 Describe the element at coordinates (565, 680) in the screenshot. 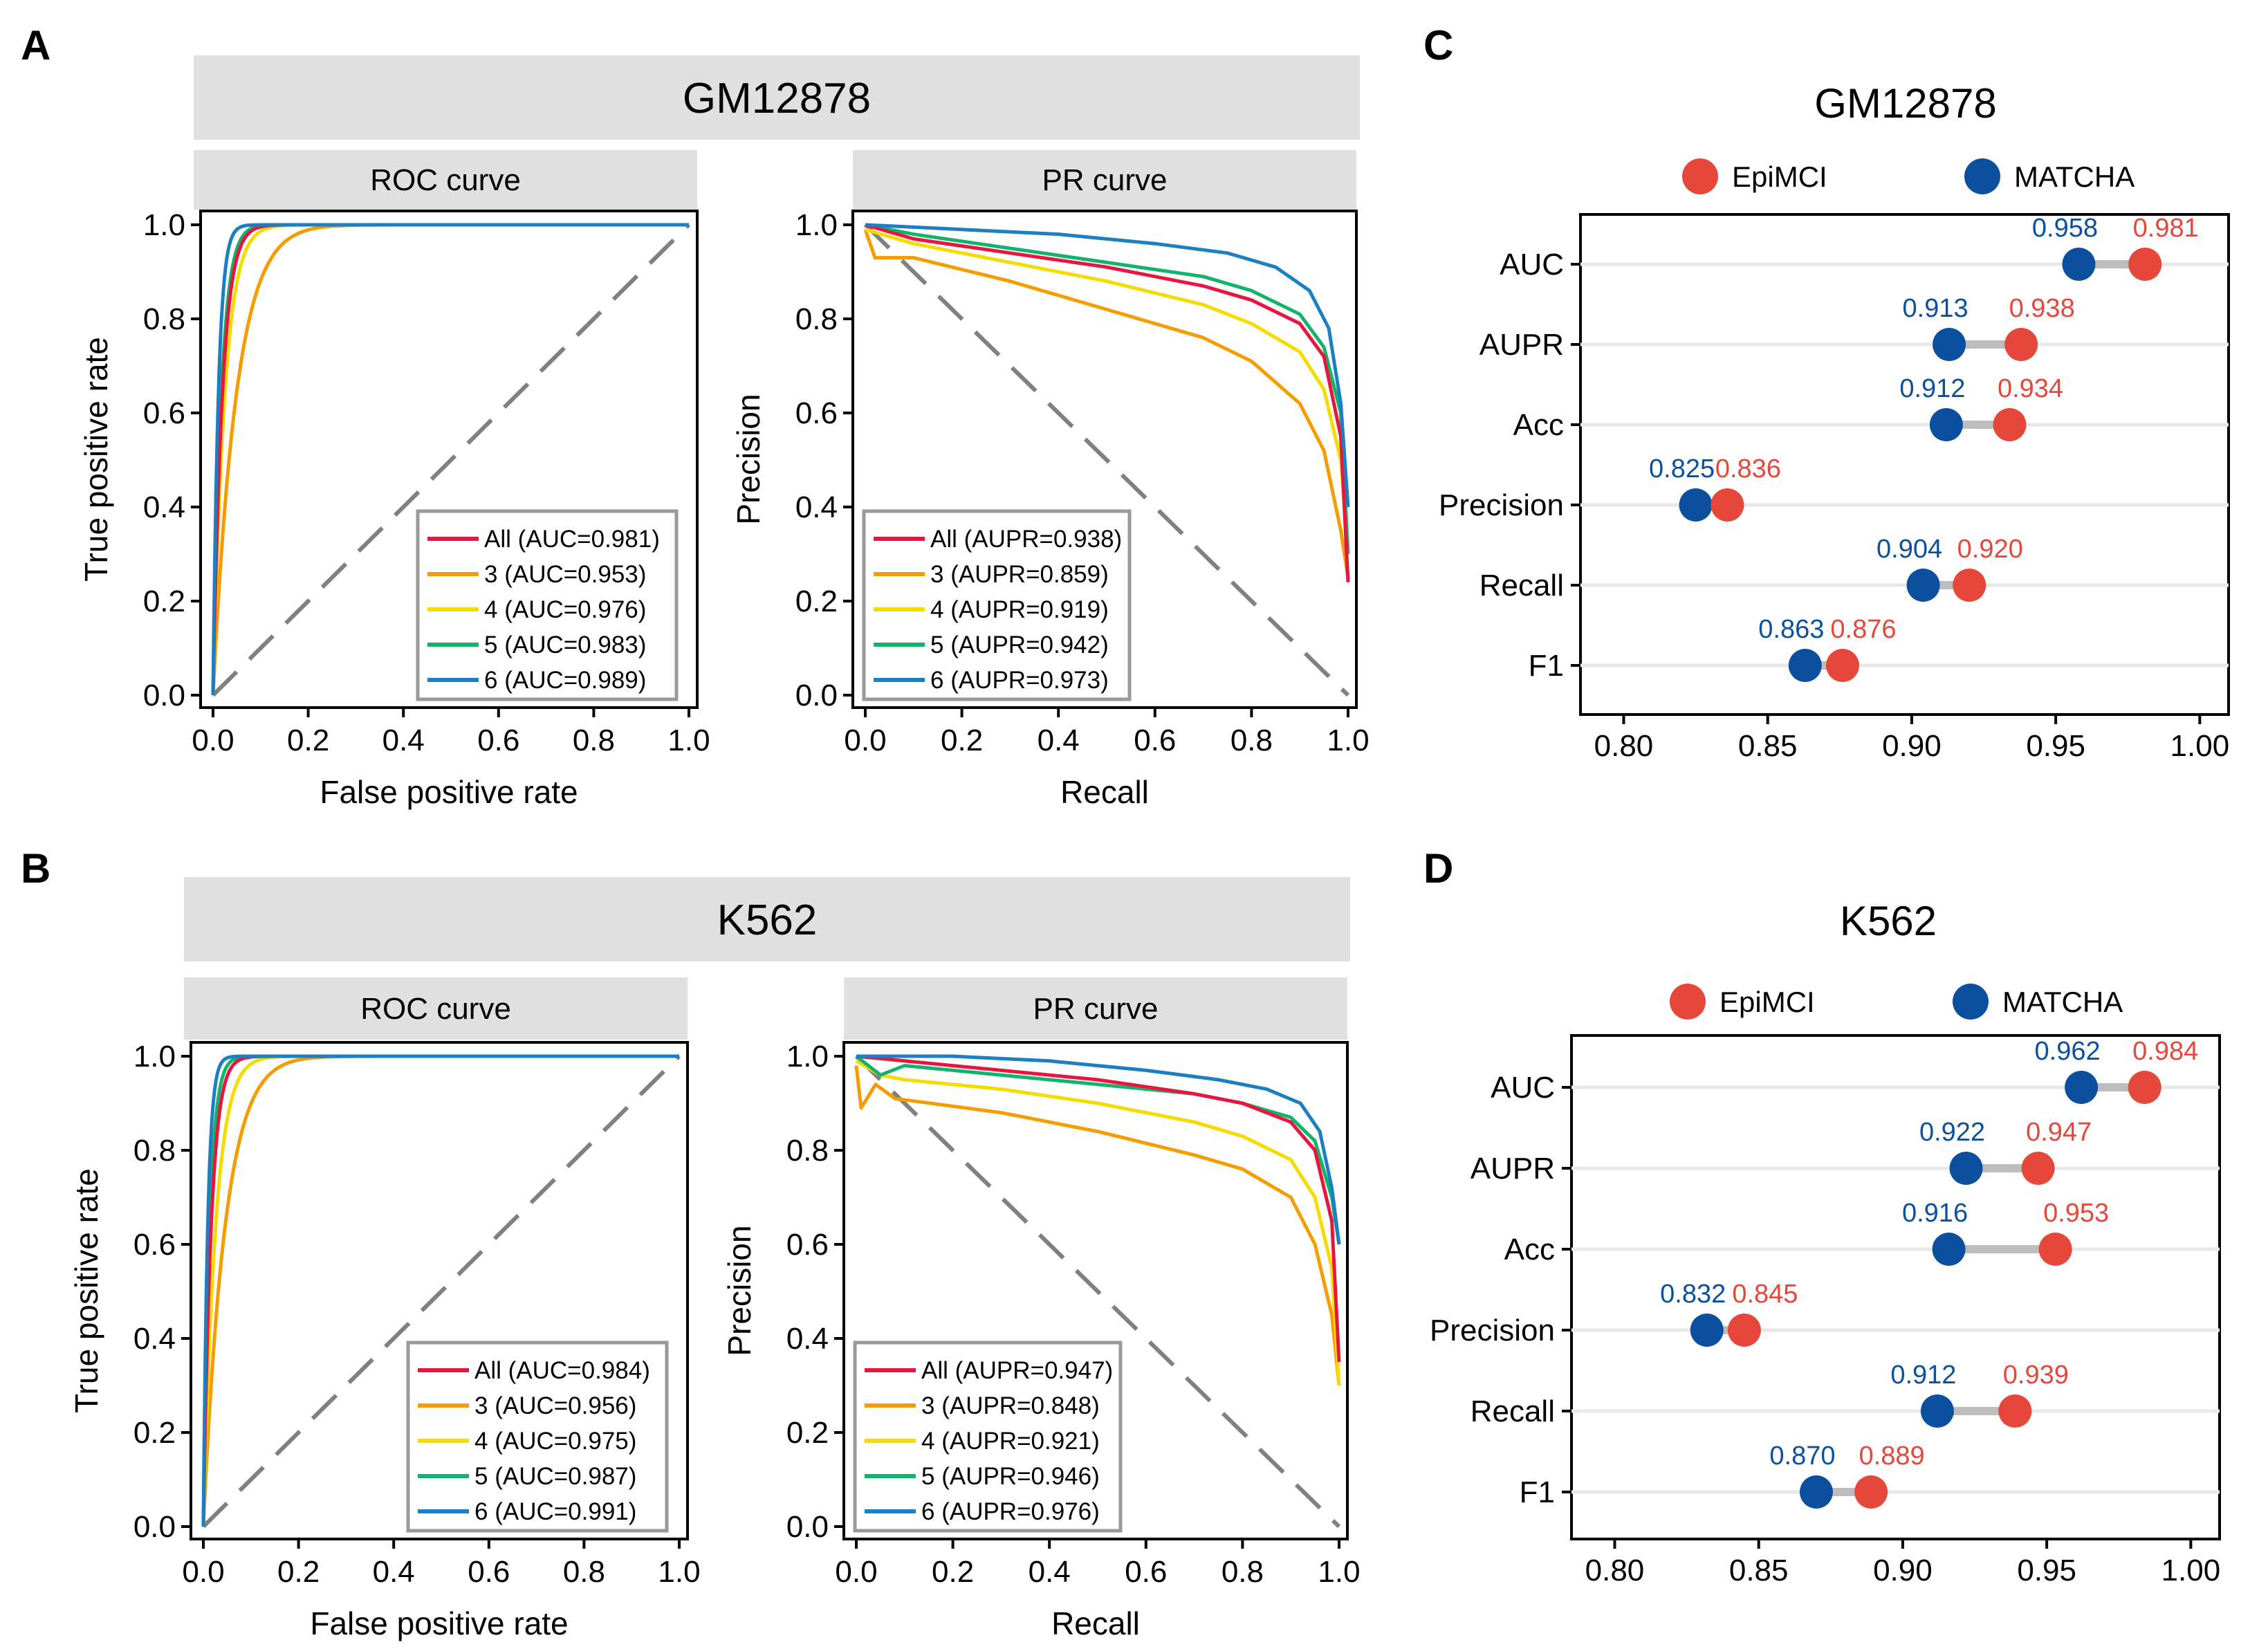

I see `legend-label: 6 (AUC=0.989)` at that location.